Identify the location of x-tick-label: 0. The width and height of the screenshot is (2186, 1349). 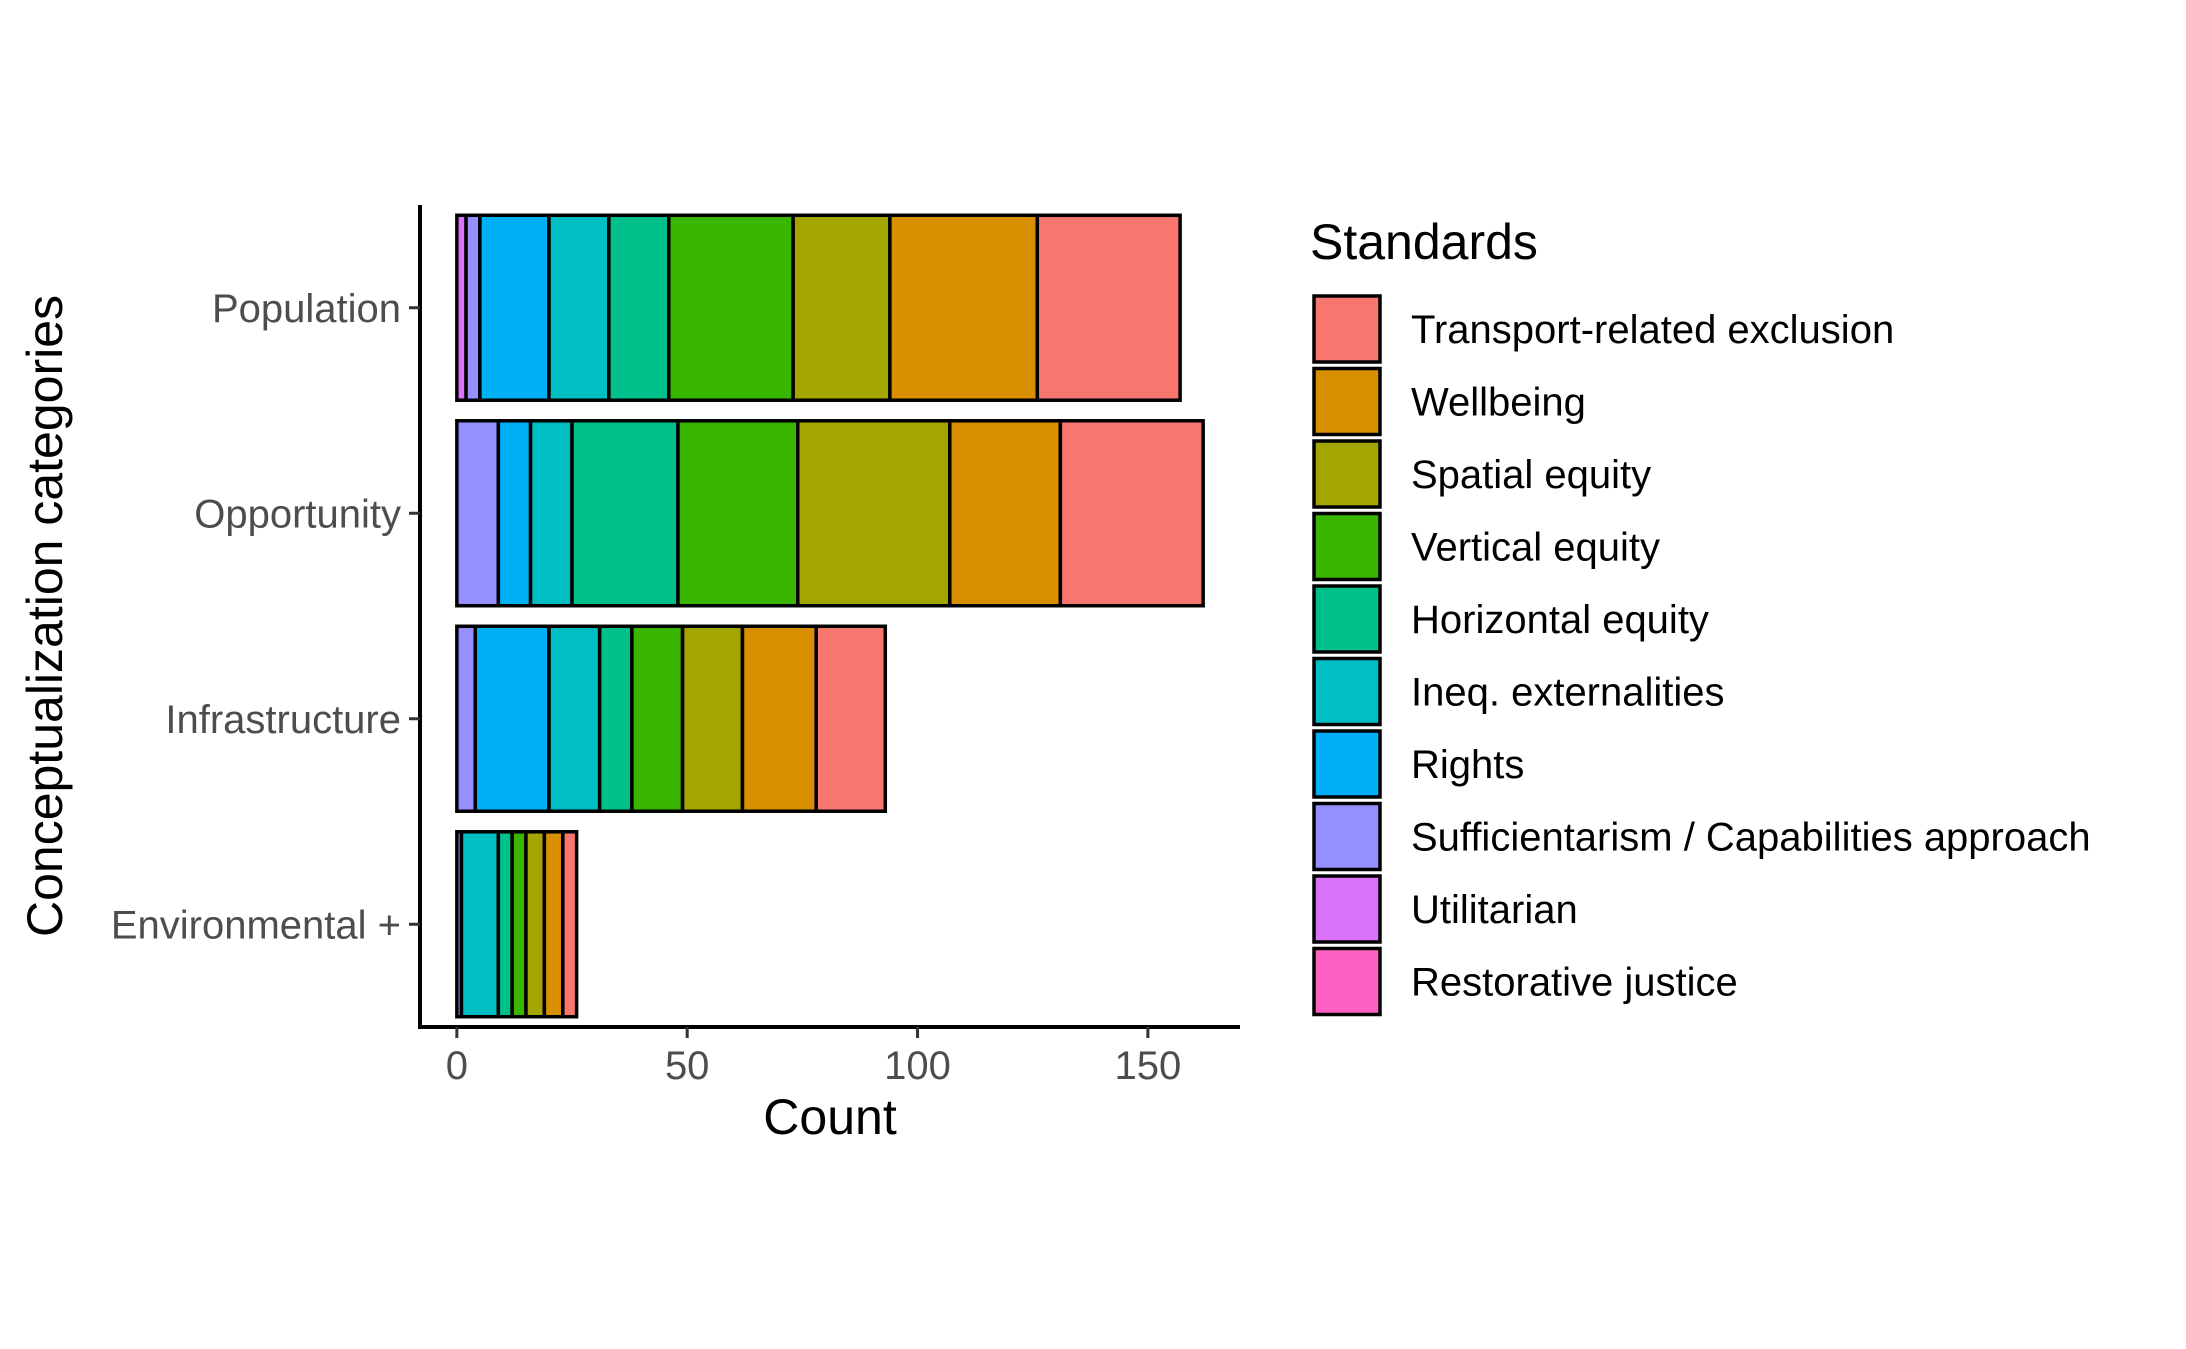
(457, 1066).